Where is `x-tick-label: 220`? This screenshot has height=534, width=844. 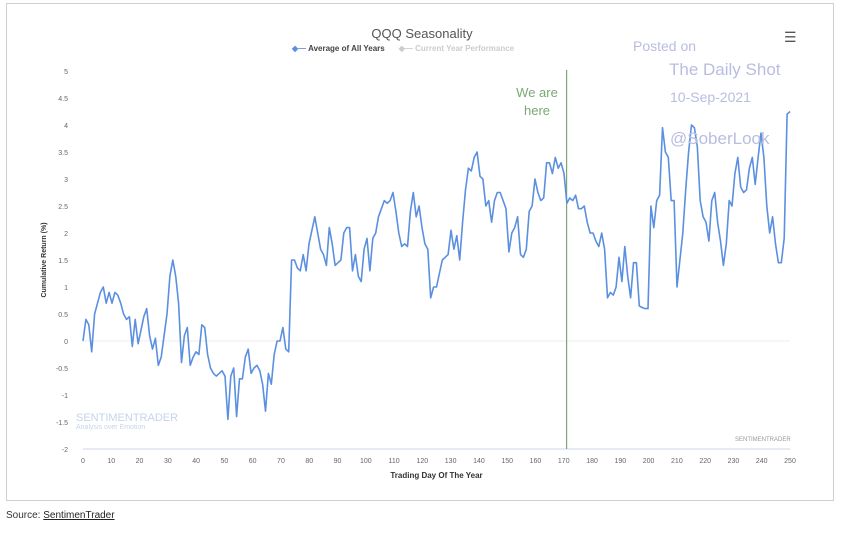 x-tick-label: 220 is located at coordinates (705, 461).